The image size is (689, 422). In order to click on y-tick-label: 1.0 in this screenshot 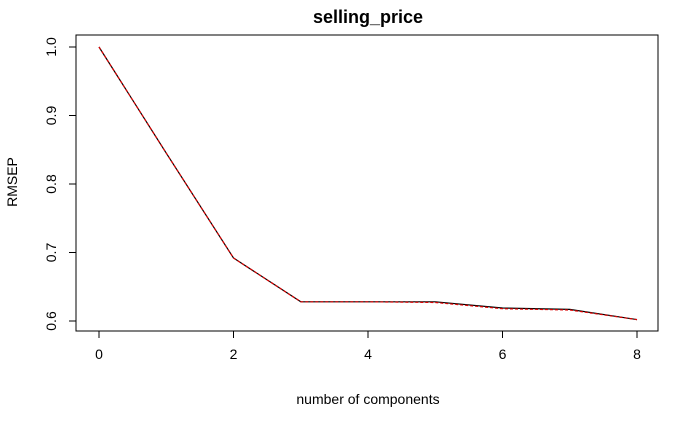, I will do `click(51, 47)`.